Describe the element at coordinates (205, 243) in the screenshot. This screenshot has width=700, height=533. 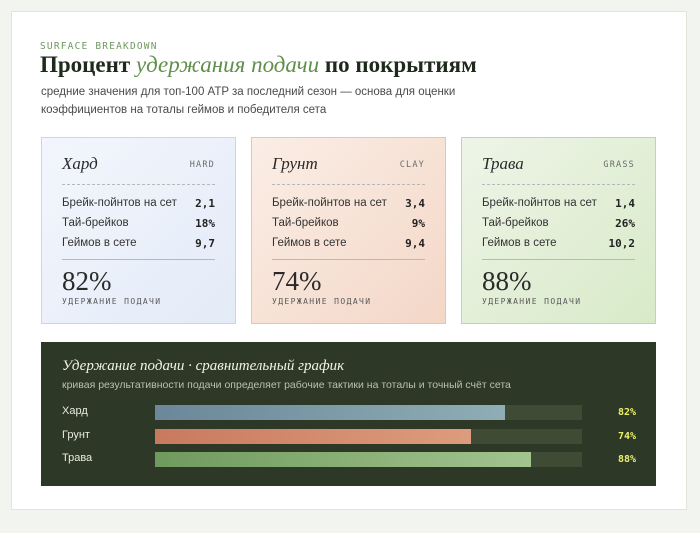
I see `stat-value: 9,7` at that location.